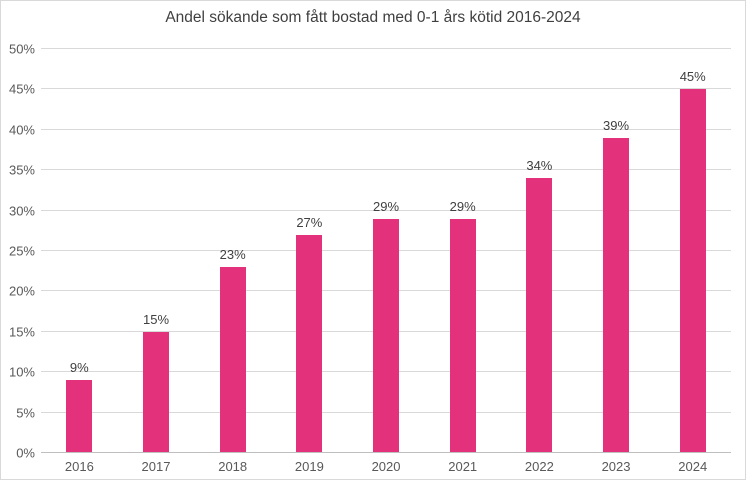 The width and height of the screenshot is (746, 480). I want to click on x-tick-label: 2017, so click(156, 466).